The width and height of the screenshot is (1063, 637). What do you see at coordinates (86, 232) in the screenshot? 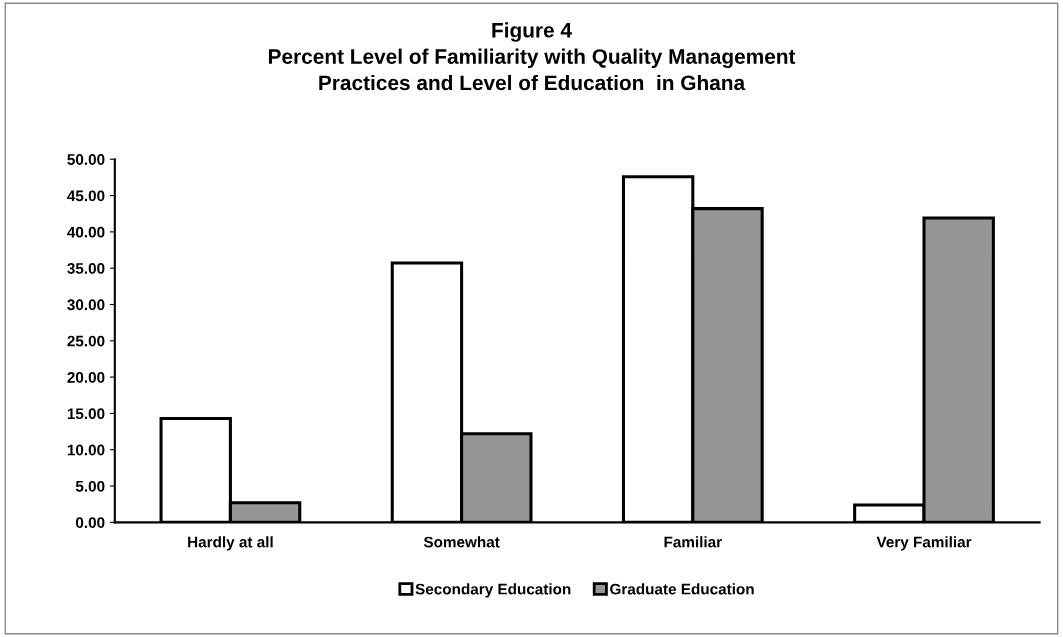
I see `y-tick-label: 40.00` at bounding box center [86, 232].